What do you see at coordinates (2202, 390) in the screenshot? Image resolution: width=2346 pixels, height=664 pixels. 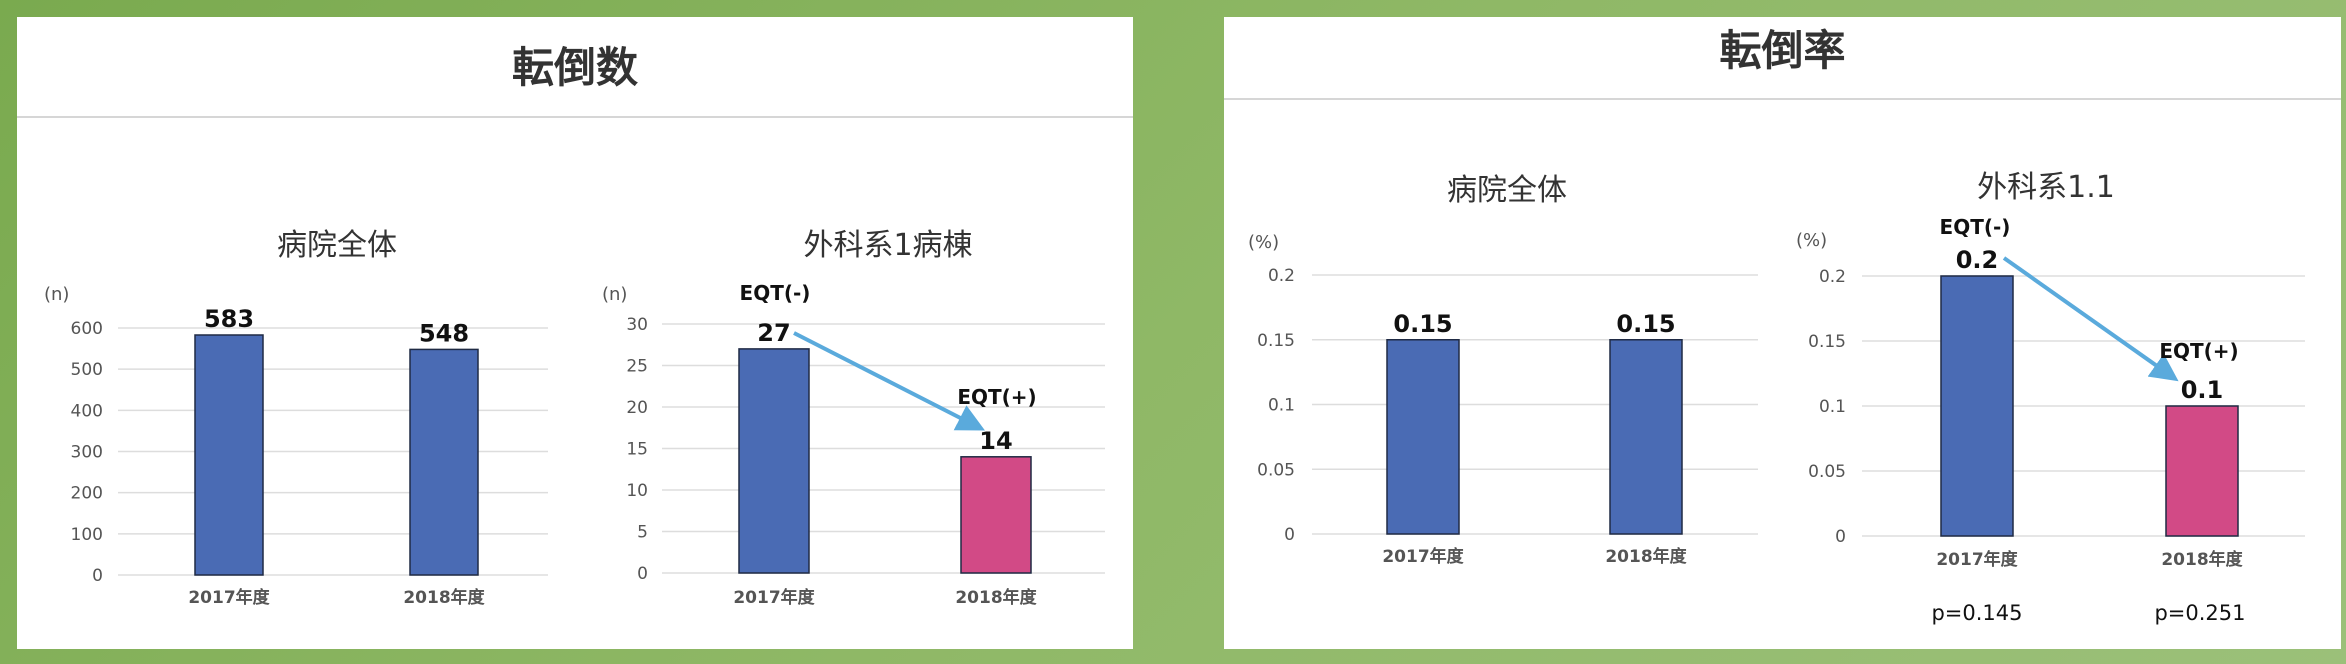 I see `data-label: 0.1` at bounding box center [2202, 390].